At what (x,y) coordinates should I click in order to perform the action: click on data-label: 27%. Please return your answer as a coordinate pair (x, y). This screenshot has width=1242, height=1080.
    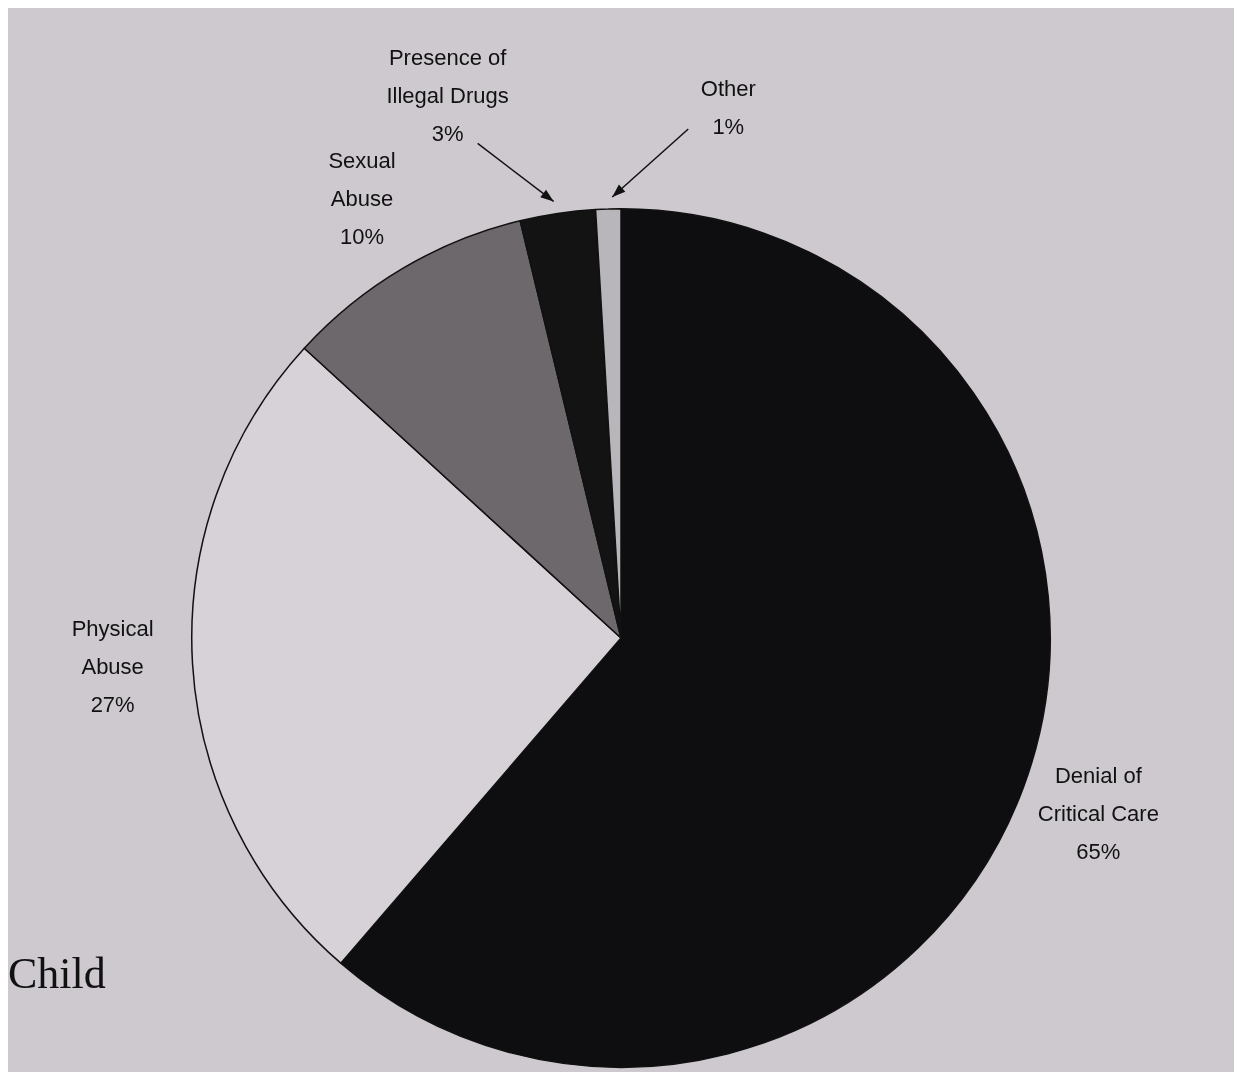
    Looking at the image, I should click on (112, 705).